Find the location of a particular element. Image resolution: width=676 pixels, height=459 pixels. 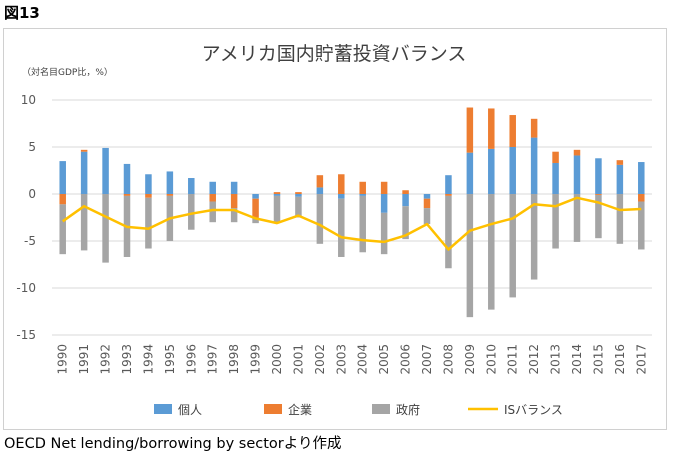

bar-corporate-2017 is located at coordinates (641, 198).